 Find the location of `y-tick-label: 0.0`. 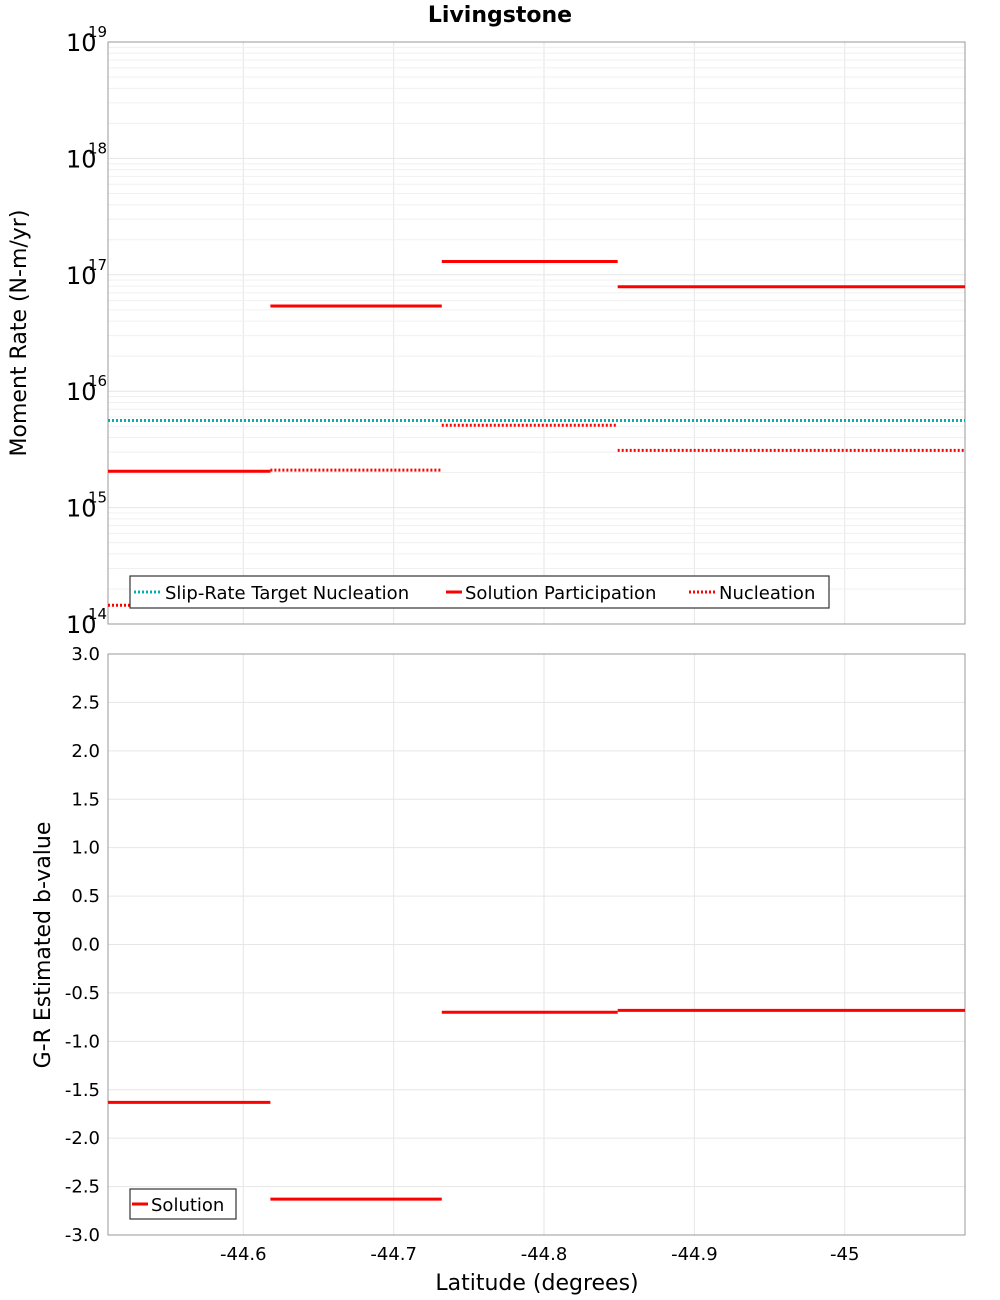

y-tick-label: 0.0 is located at coordinates (85, 945).